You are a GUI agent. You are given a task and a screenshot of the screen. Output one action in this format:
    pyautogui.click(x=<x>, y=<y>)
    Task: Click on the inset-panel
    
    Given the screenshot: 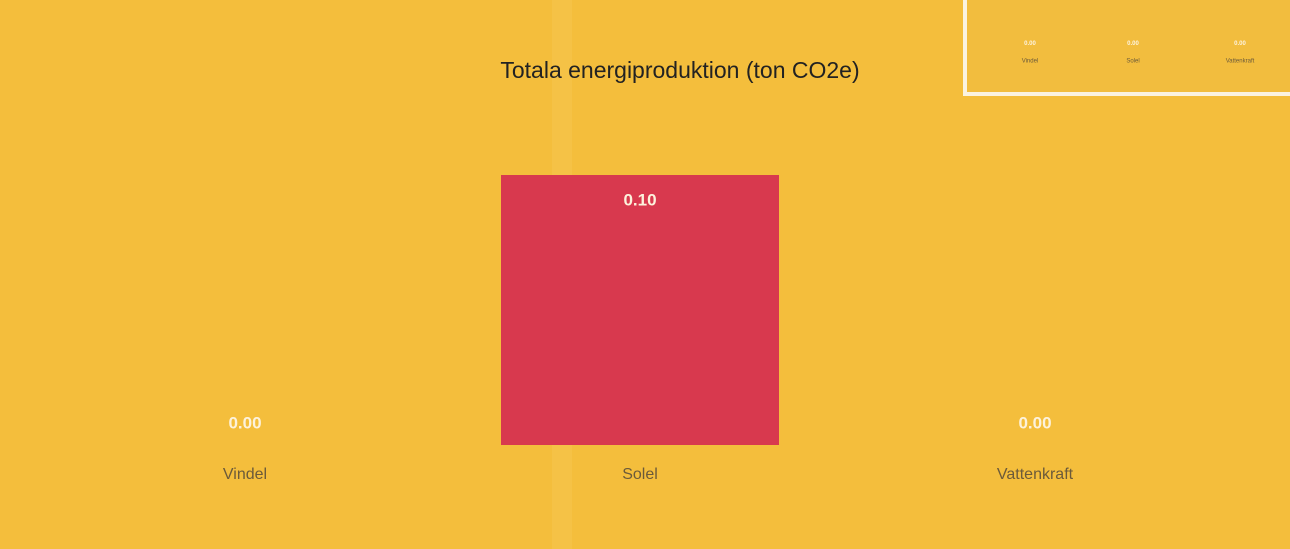 What is the action you would take?
    pyautogui.click(x=1126, y=48)
    